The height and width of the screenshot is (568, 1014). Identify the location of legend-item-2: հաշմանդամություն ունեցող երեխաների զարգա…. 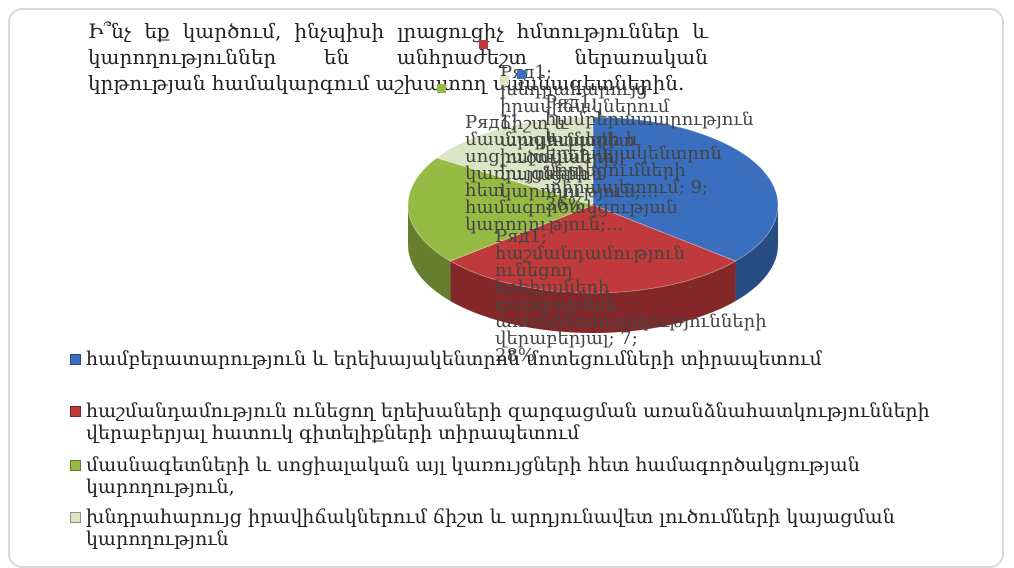
(535, 422).